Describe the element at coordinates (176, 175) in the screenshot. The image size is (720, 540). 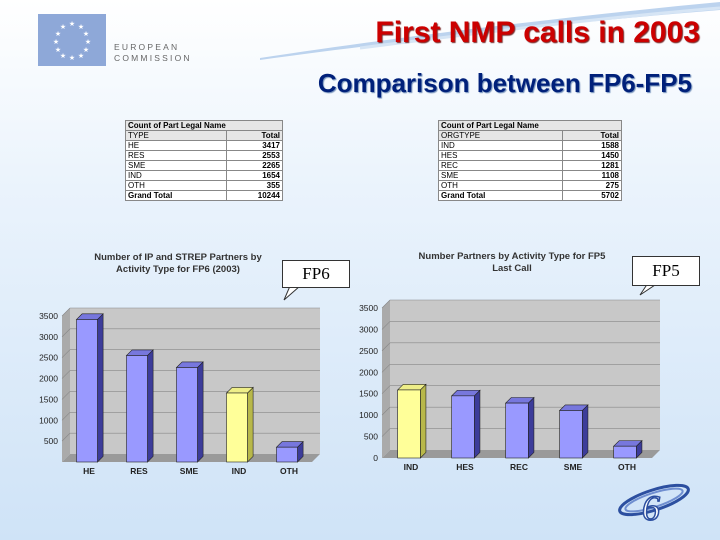
I see `table-cell: IND` at that location.